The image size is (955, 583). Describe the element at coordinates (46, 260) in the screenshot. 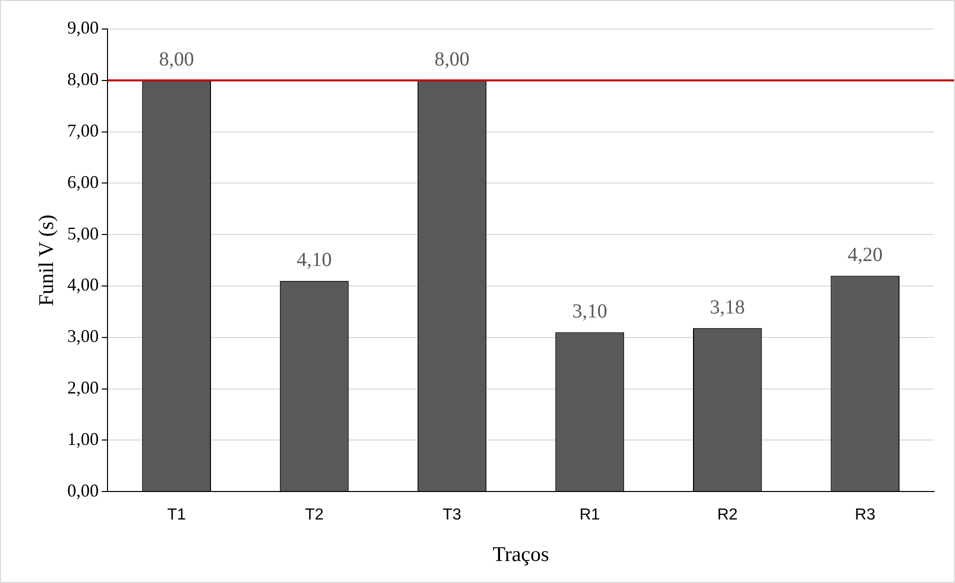

I see `y-axis-title: Funil V (s)` at that location.